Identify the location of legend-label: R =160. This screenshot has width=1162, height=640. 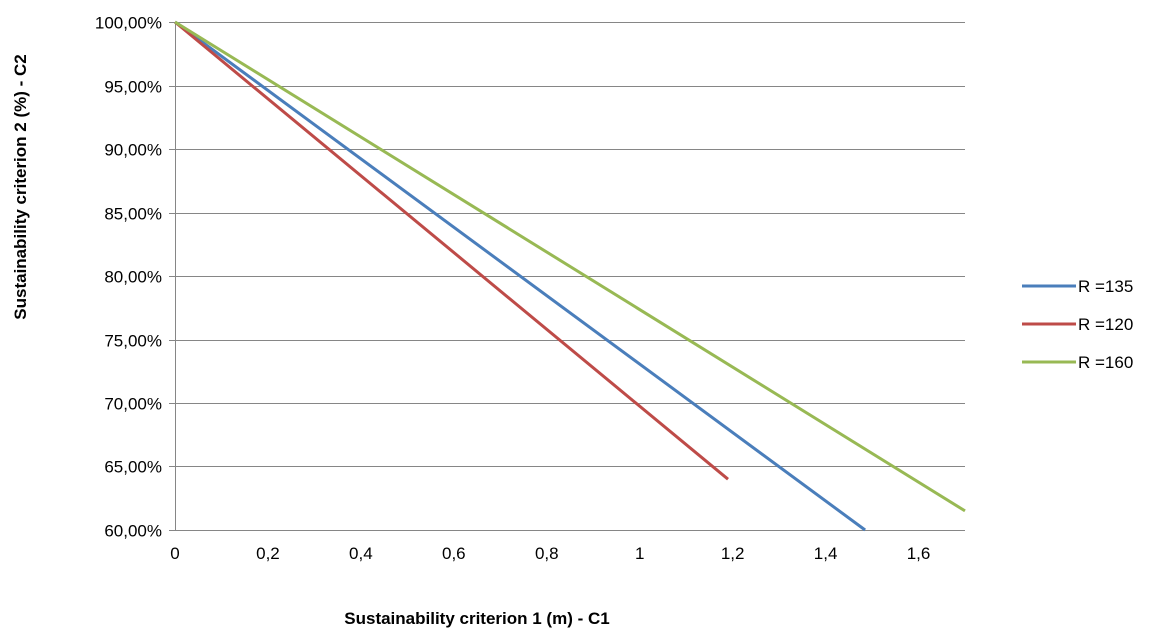
(1105, 362).